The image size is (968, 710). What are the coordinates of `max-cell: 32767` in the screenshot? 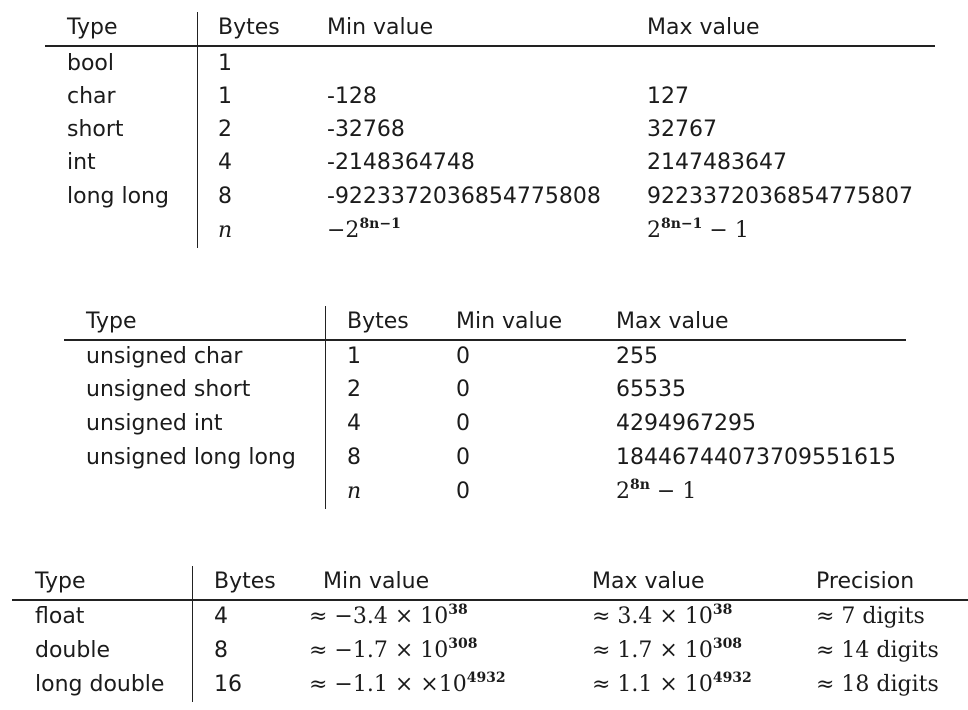 It's located at (682, 129).